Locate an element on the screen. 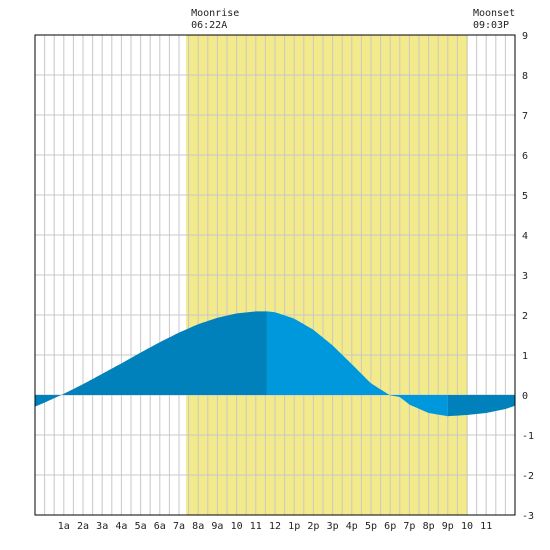  y-tick-label: 9 is located at coordinates (525, 36).